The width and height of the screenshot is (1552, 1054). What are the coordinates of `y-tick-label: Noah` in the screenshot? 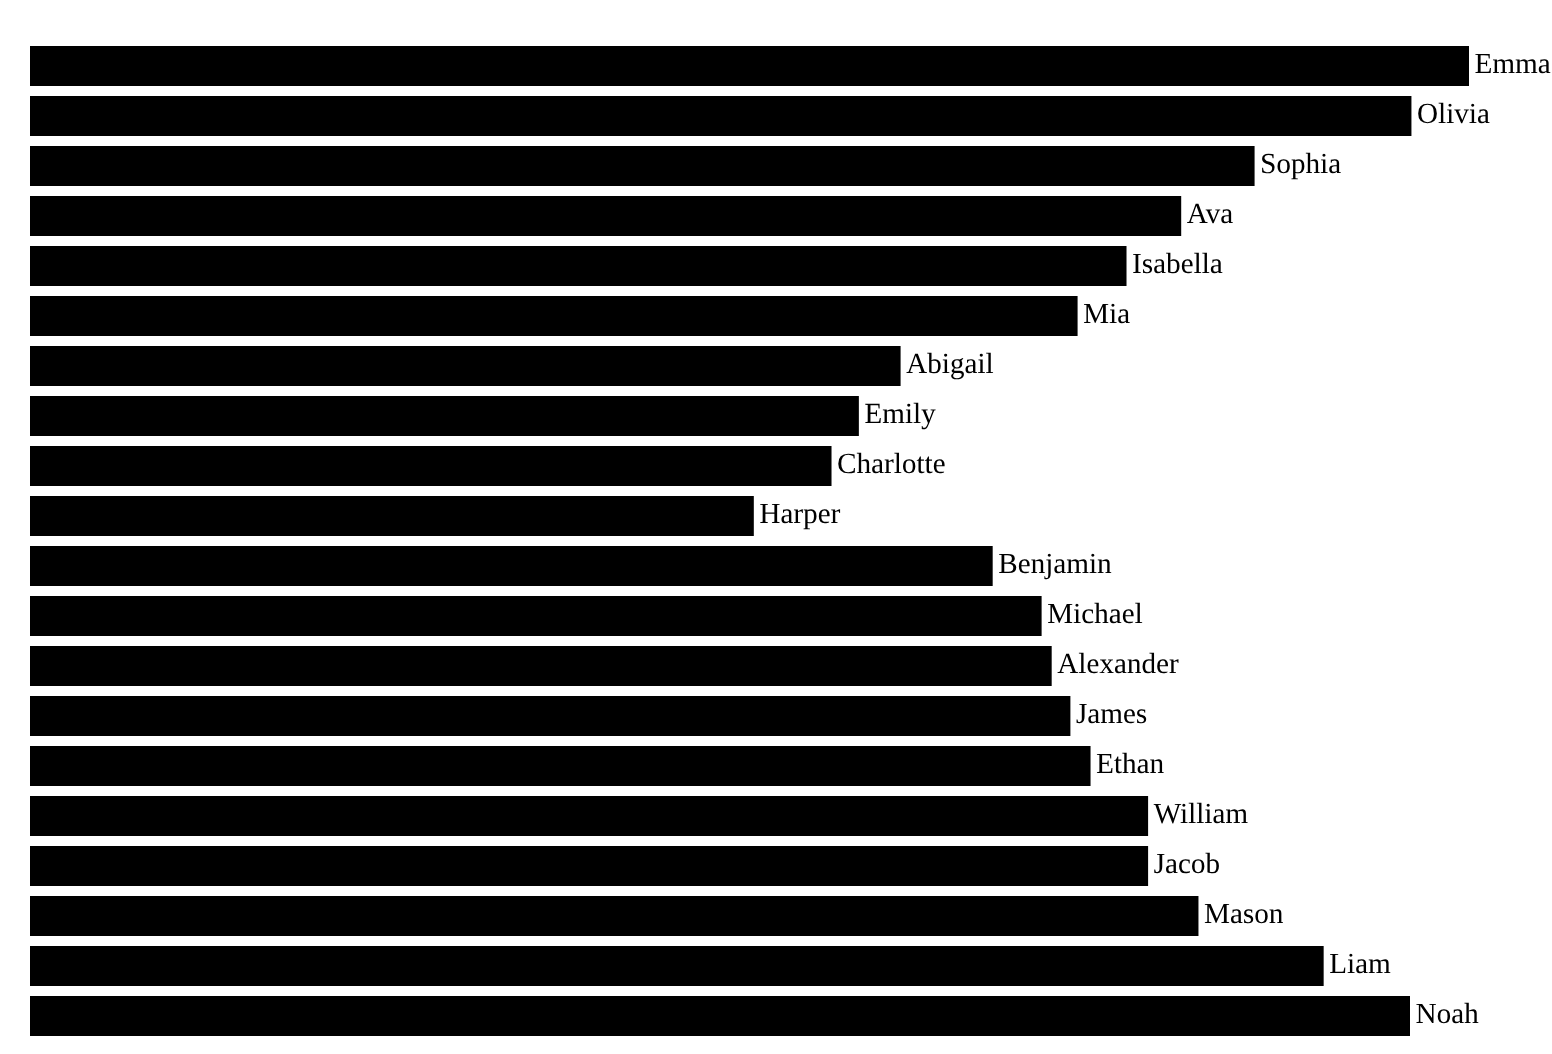 It's located at (1447, 1013).